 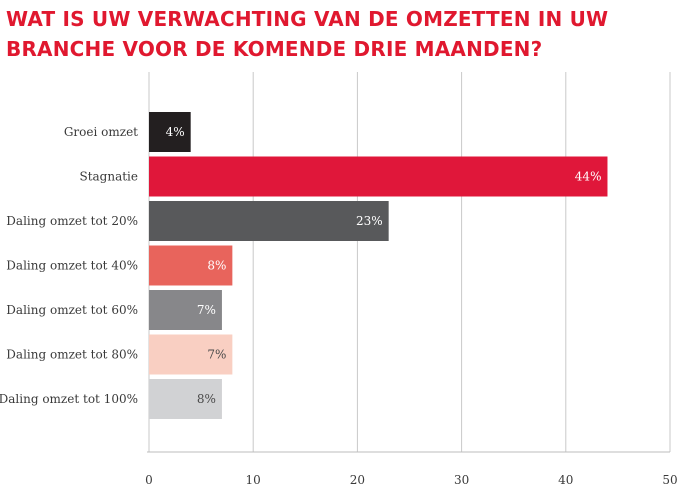 What do you see at coordinates (461, 480) in the screenshot?
I see `x-tick-label: 30` at bounding box center [461, 480].